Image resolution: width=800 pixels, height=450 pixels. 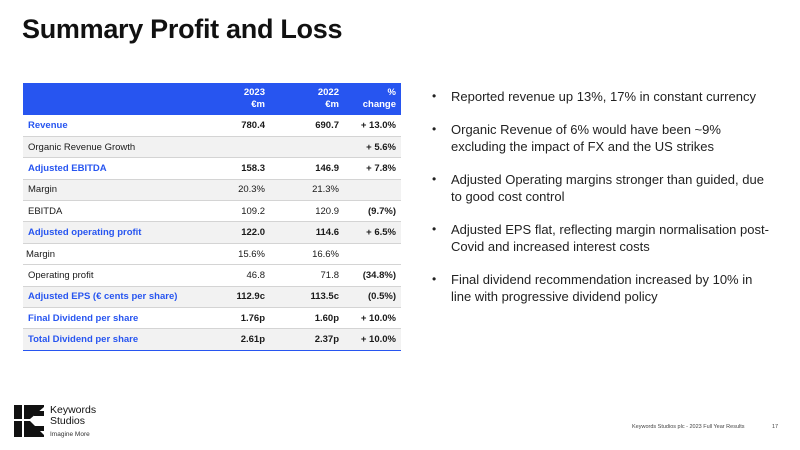 I want to click on row-2023: 1.76p, so click(x=231, y=318).